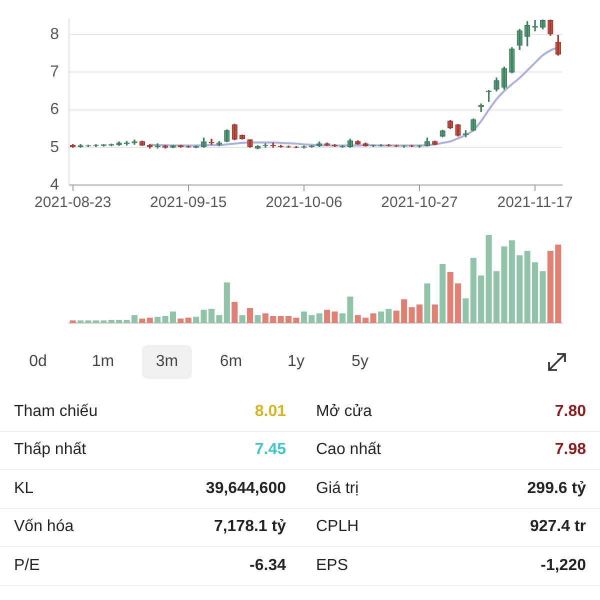  What do you see at coordinates (55, 147) in the screenshot?
I see `y-tick-label: 5` at bounding box center [55, 147].